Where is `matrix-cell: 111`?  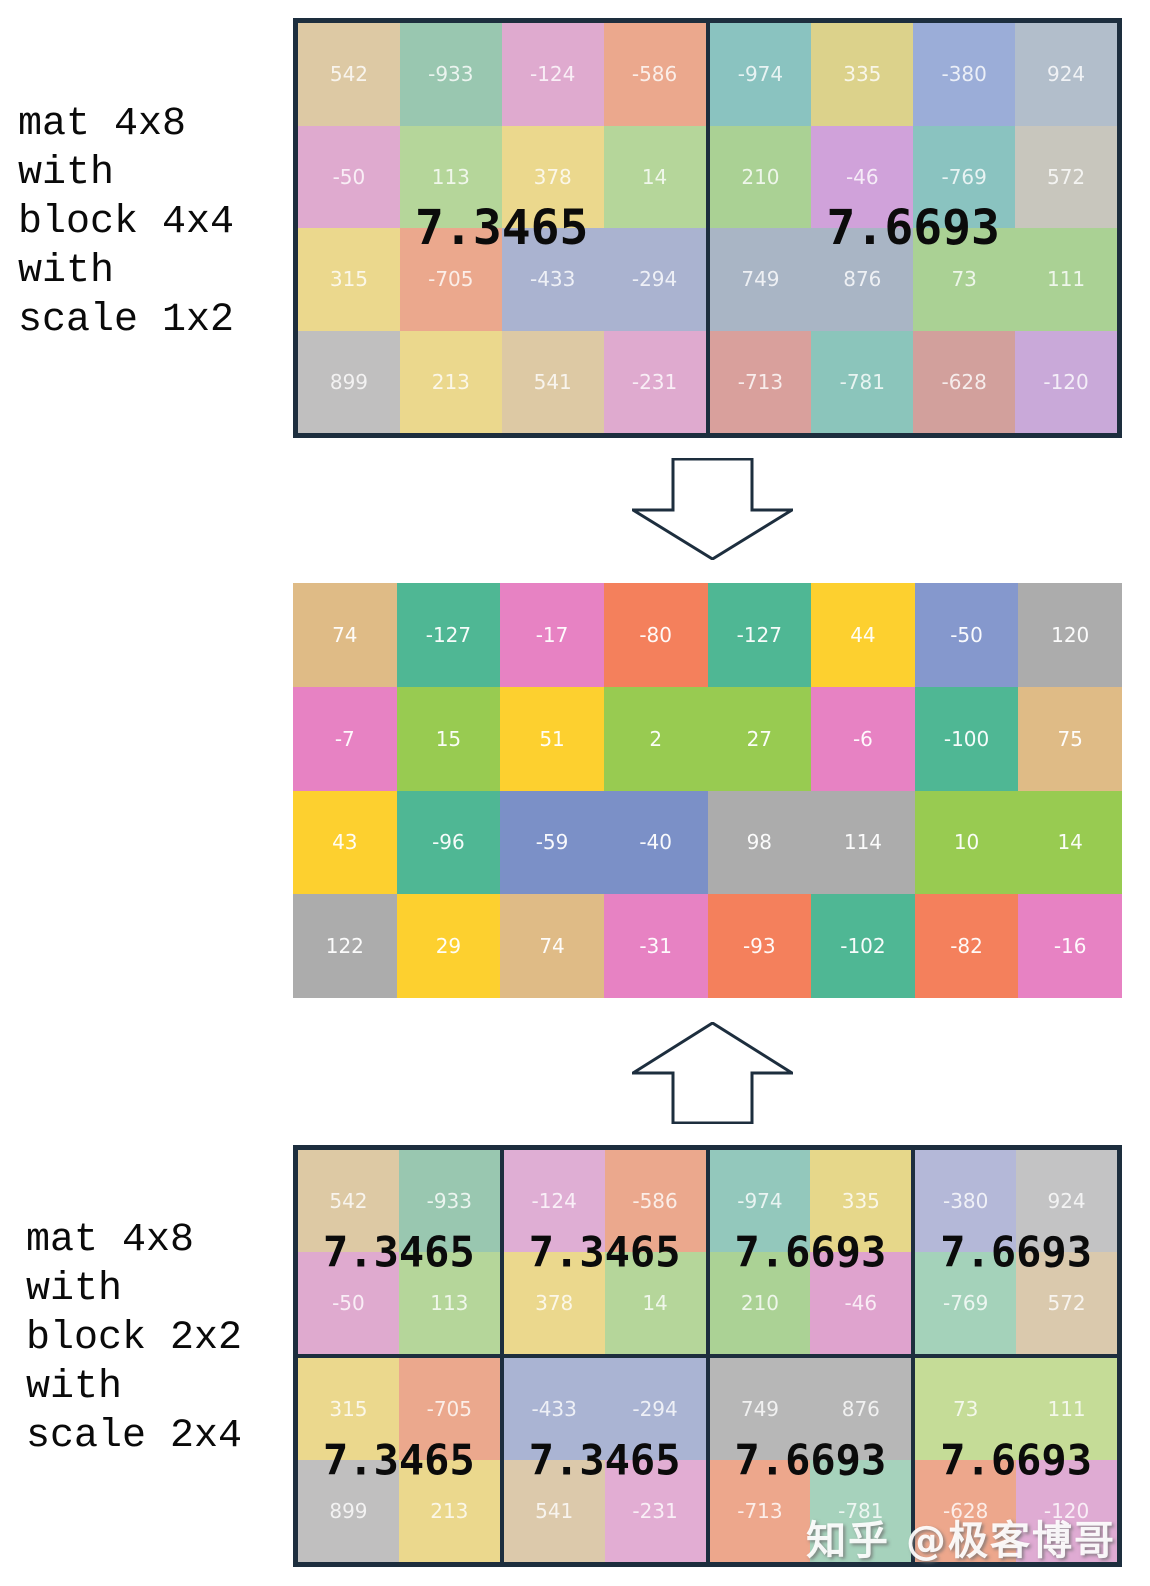
matrix-cell: 111 is located at coordinates (1066, 1409).